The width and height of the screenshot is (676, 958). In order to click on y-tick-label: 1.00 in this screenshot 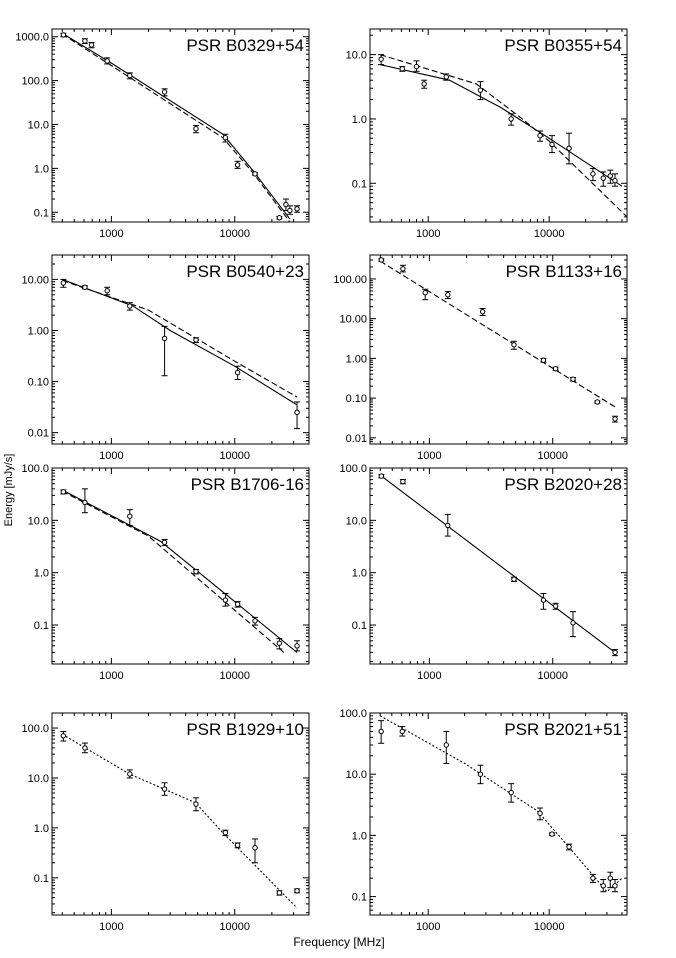, I will do `click(38, 331)`.